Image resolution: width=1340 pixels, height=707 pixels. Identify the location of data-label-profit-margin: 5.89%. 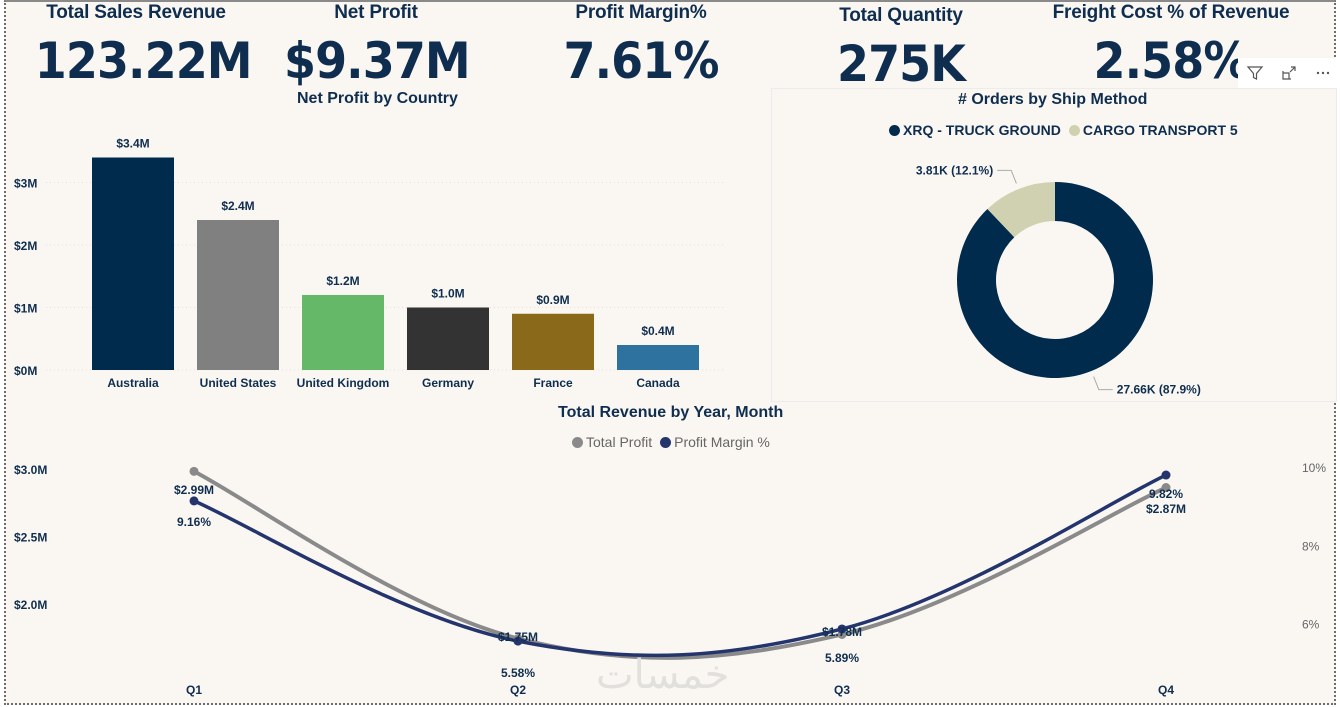
(842, 658).